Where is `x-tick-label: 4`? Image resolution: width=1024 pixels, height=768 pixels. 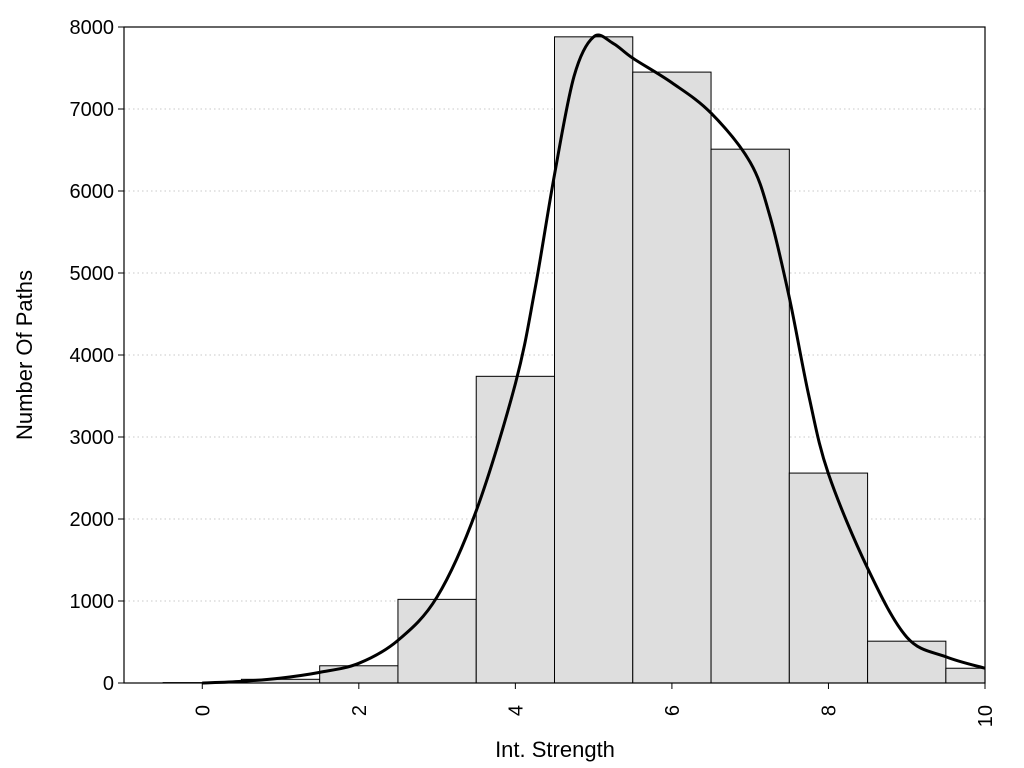
x-tick-label: 4 is located at coordinates (516, 710).